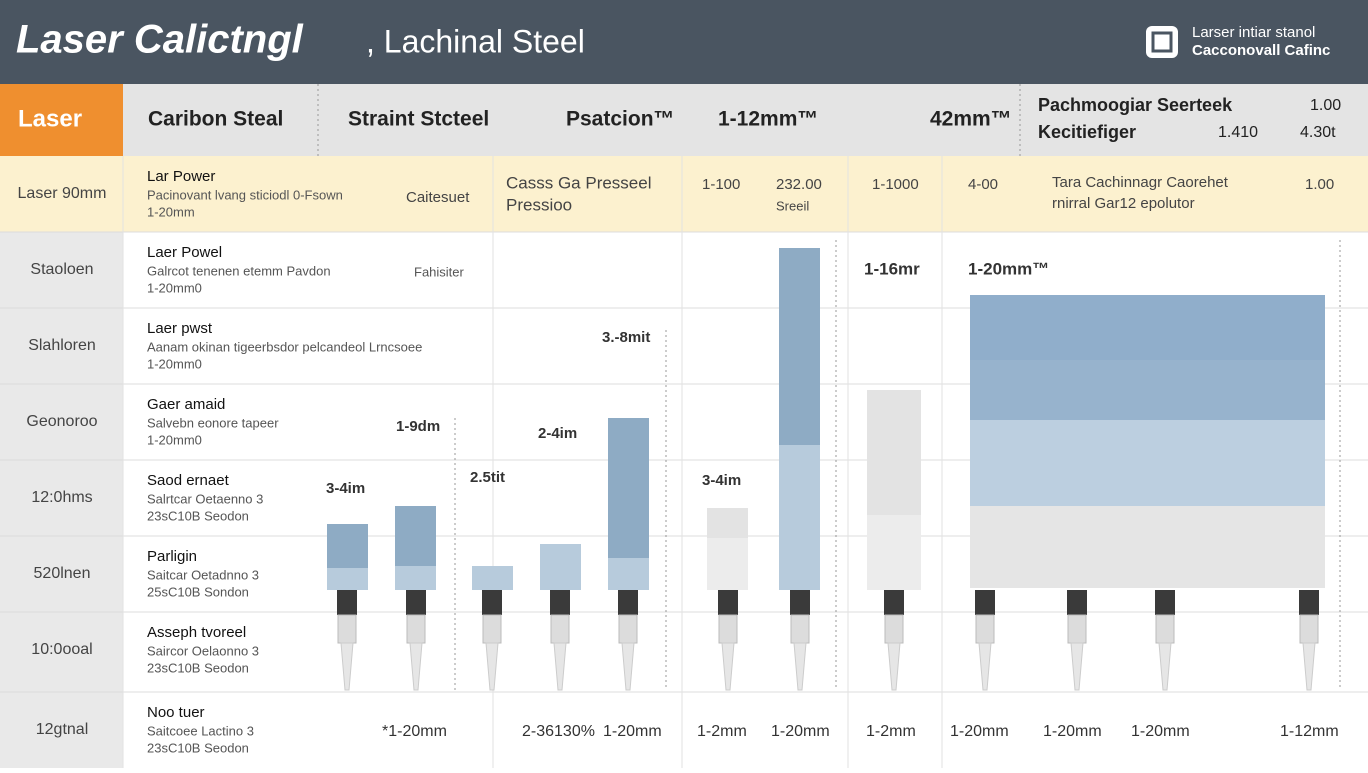  I want to click on column-header: 1-12mm™, so click(768, 119).